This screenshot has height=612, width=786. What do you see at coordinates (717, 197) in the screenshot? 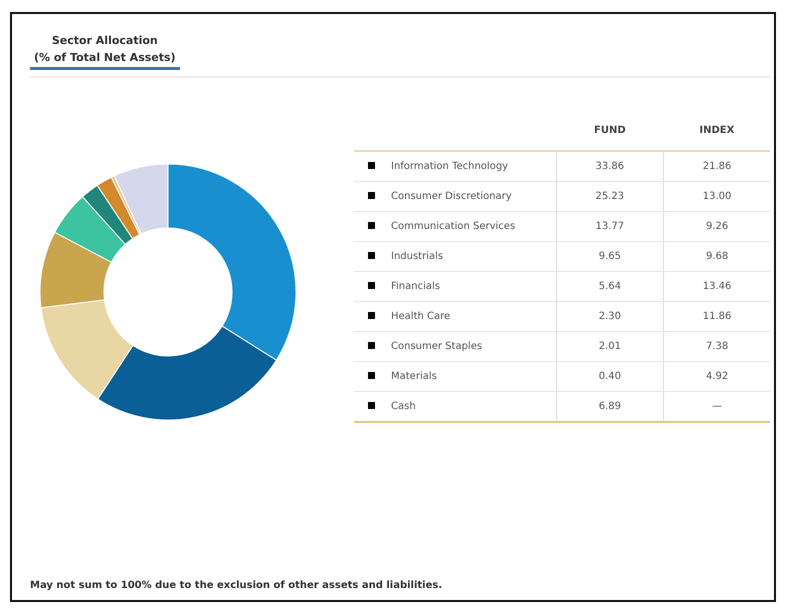
I see `data-label: 13.00` at bounding box center [717, 197].